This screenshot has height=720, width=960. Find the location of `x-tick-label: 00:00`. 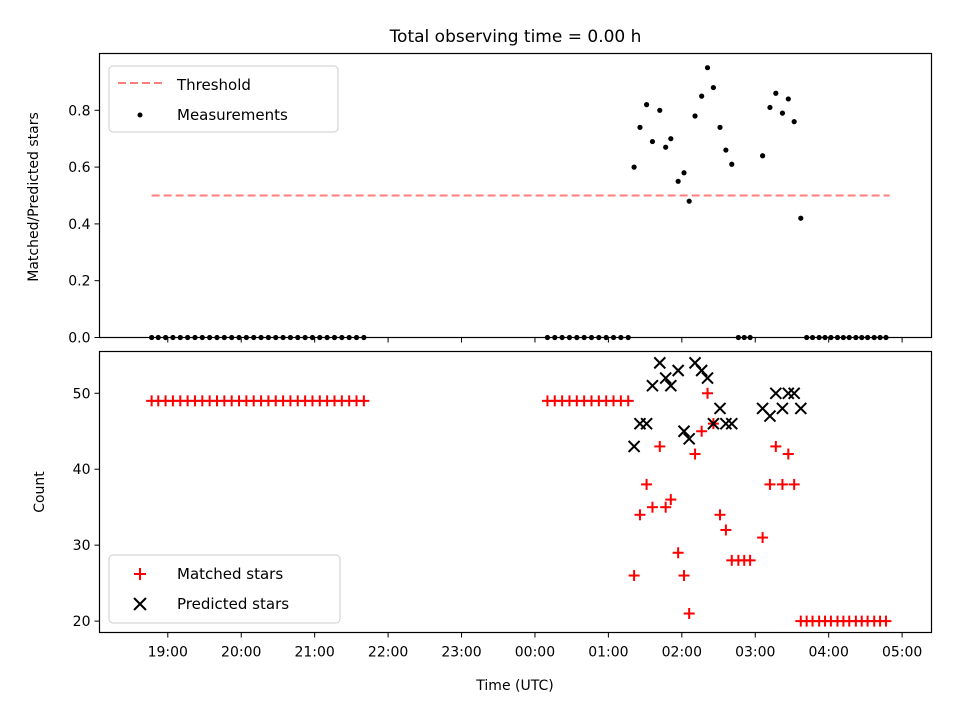

x-tick-label: 00:00 is located at coordinates (535, 653).